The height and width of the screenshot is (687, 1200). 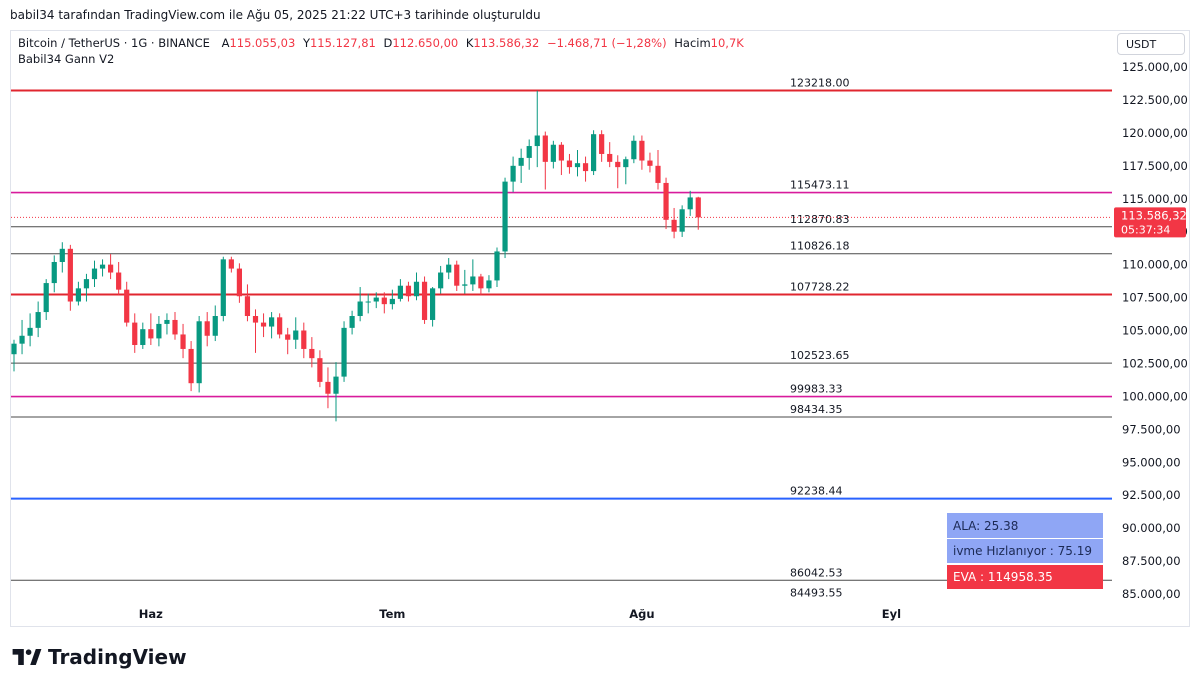 What do you see at coordinates (117, 657) in the screenshot?
I see `brand-name: TradingView` at bounding box center [117, 657].